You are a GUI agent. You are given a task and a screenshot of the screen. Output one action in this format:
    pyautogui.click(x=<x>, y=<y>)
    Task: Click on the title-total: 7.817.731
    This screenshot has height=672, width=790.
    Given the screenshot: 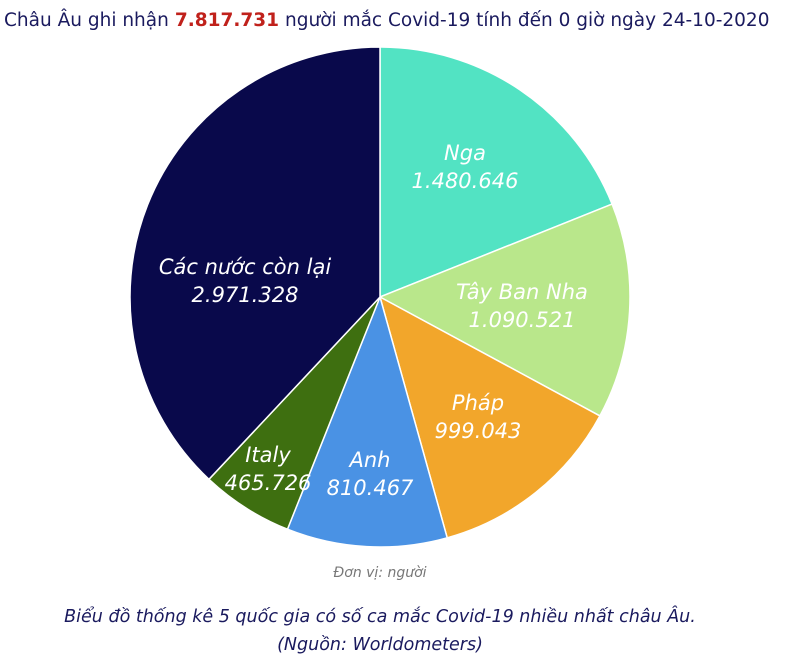 What is the action you would take?
    pyautogui.click(x=227, y=20)
    